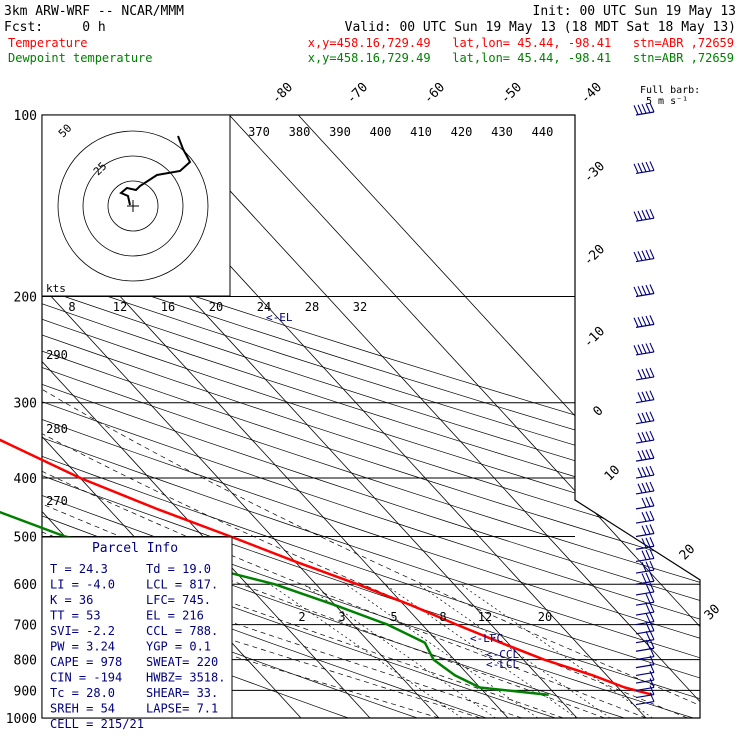 The image size is (740, 740). I want to click on pressure-label: 800, so click(25, 661).